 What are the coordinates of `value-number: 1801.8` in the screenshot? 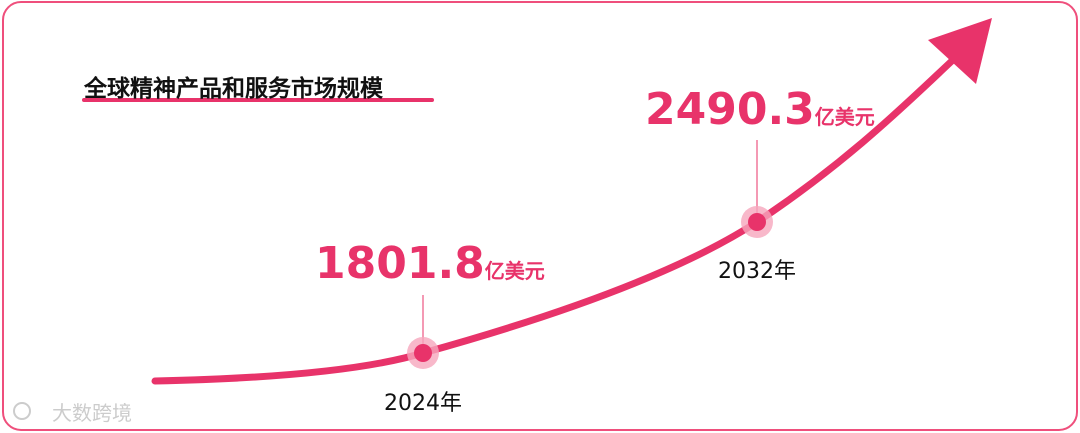 It's located at (400, 263).